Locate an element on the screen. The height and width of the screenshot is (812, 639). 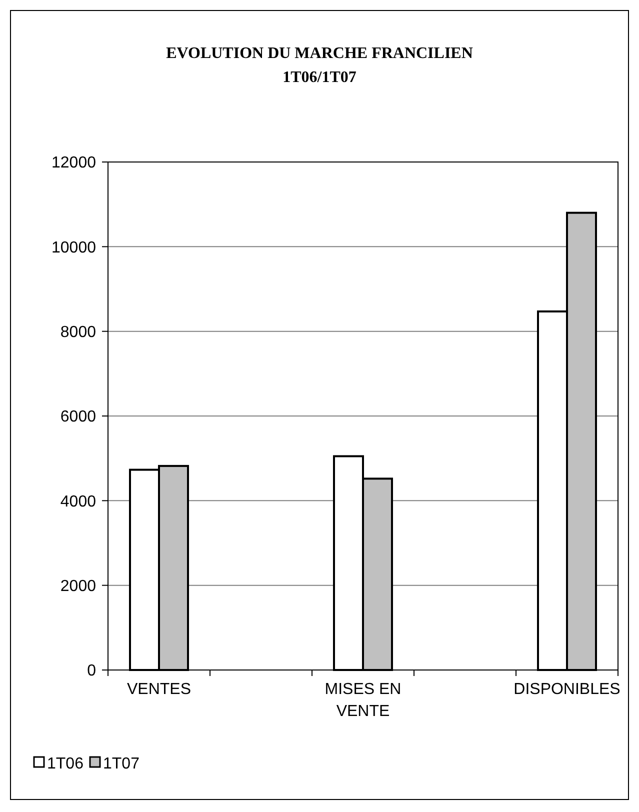
y-tick-label: 10000 is located at coordinates (74, 247).